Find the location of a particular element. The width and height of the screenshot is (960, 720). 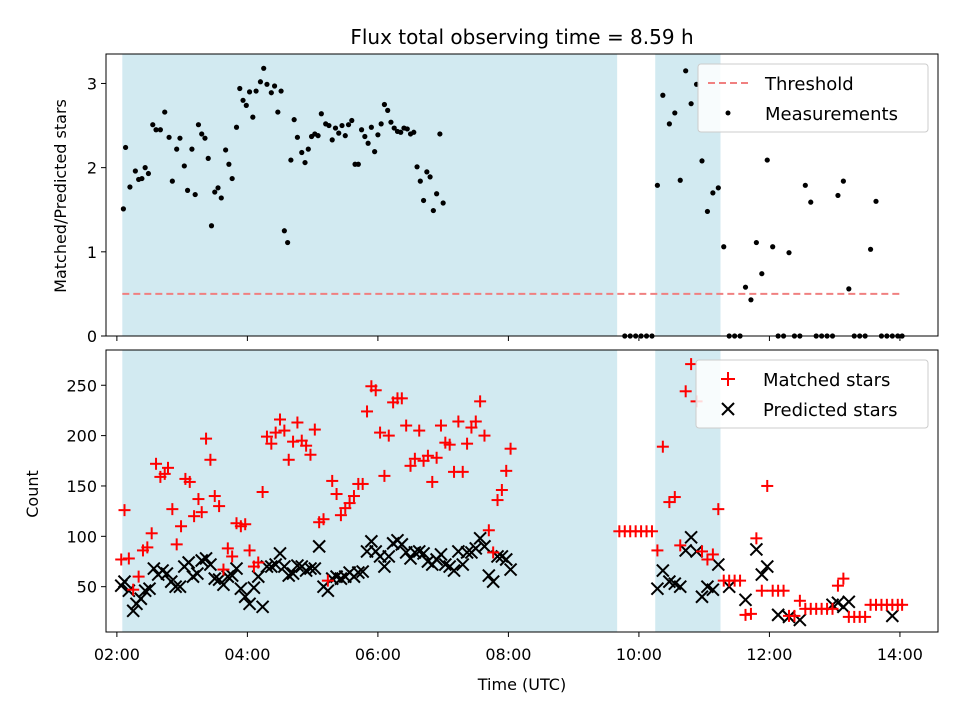

bottom-x-axis-label: Time (UTC) is located at coordinates (521, 684).